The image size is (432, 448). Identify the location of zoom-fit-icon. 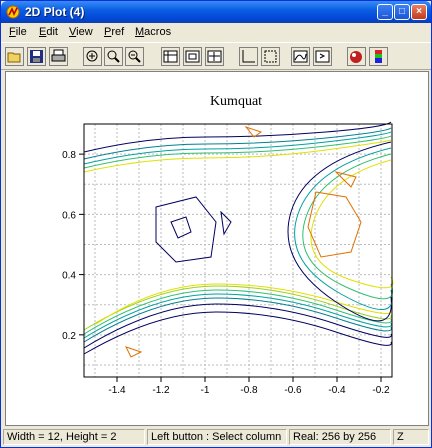
(134, 56).